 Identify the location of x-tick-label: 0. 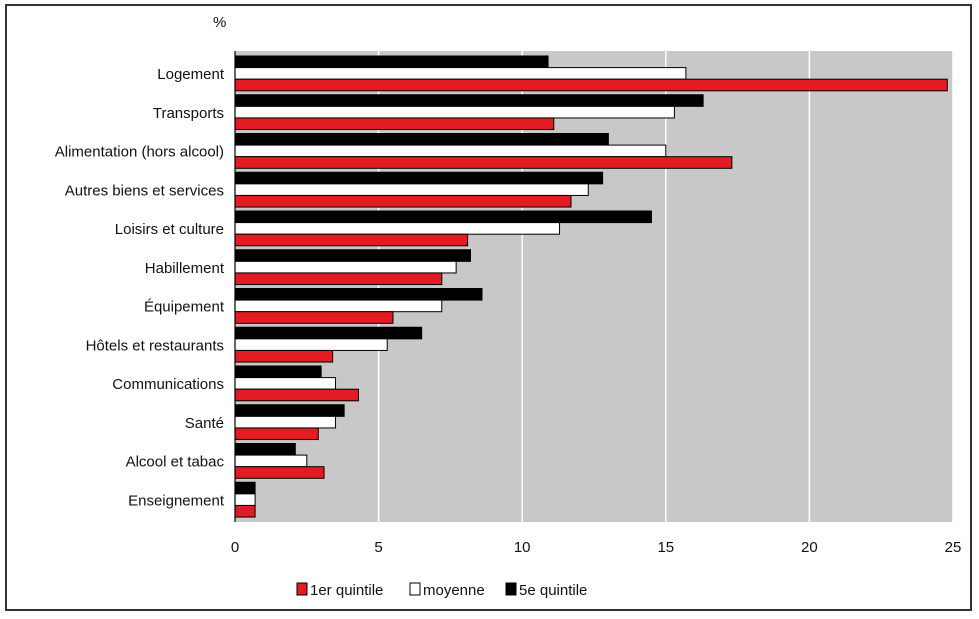
(235, 547).